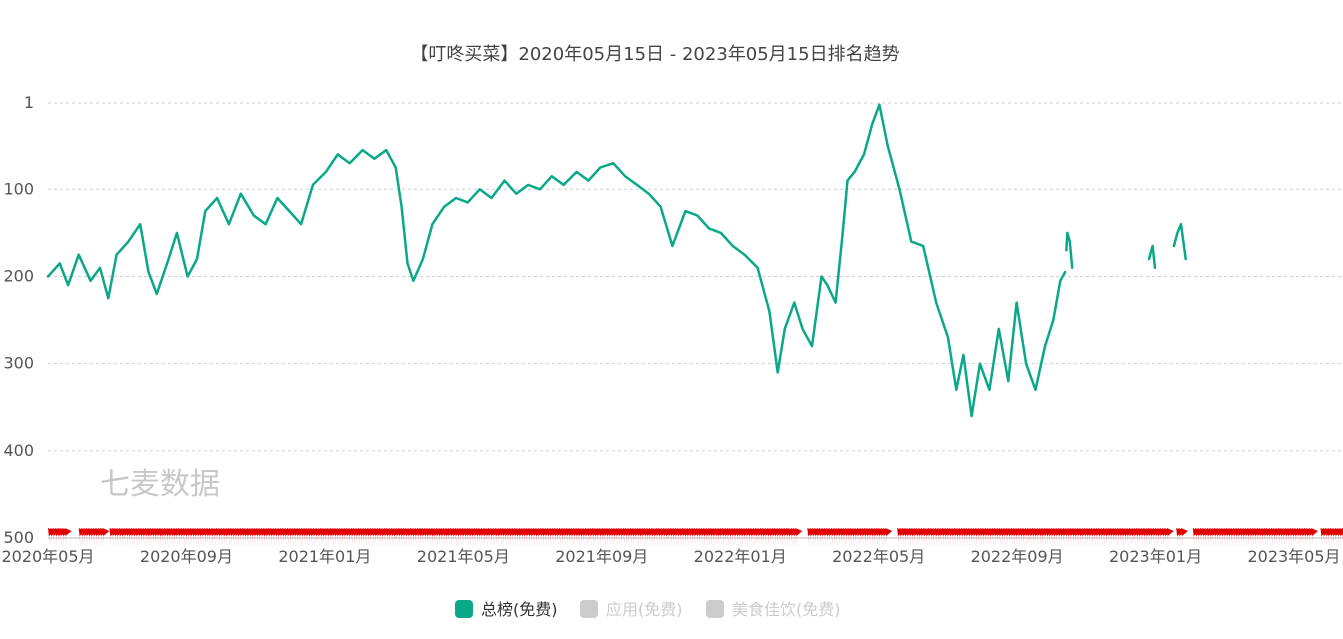 The height and width of the screenshot is (639, 1343). What do you see at coordinates (18, 363) in the screenshot?
I see `y-tick-label: 300` at bounding box center [18, 363].